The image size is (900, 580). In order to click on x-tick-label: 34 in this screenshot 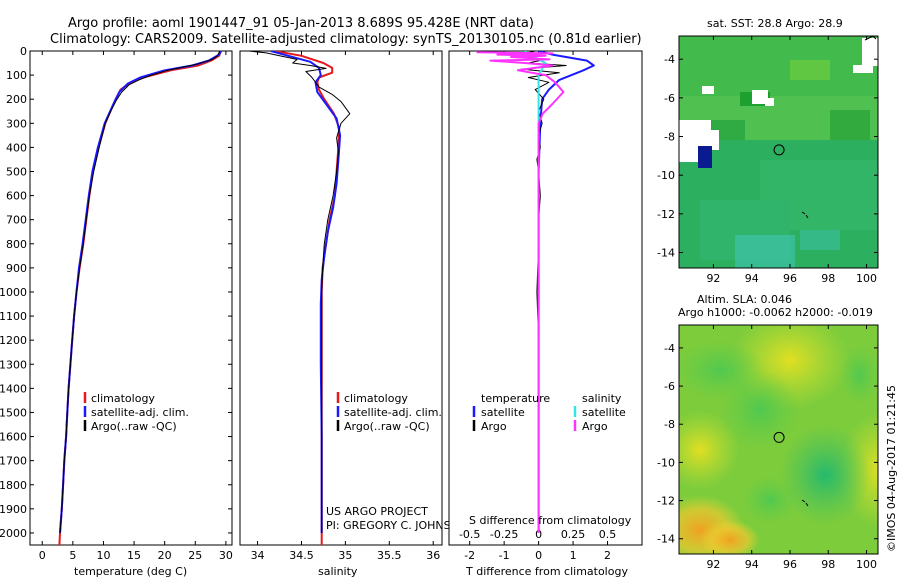, I will do `click(258, 555)`.